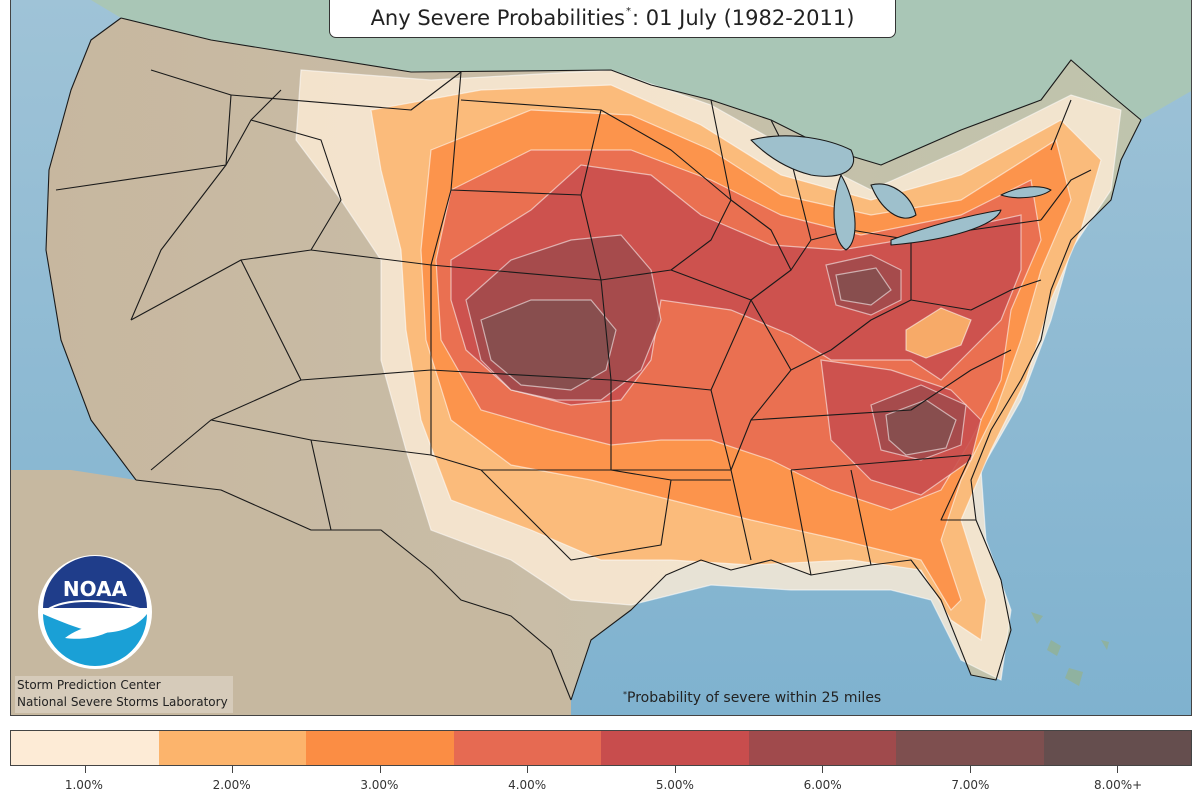  What do you see at coordinates (379, 785) in the screenshot?
I see `legend-label: 3.00%` at bounding box center [379, 785].